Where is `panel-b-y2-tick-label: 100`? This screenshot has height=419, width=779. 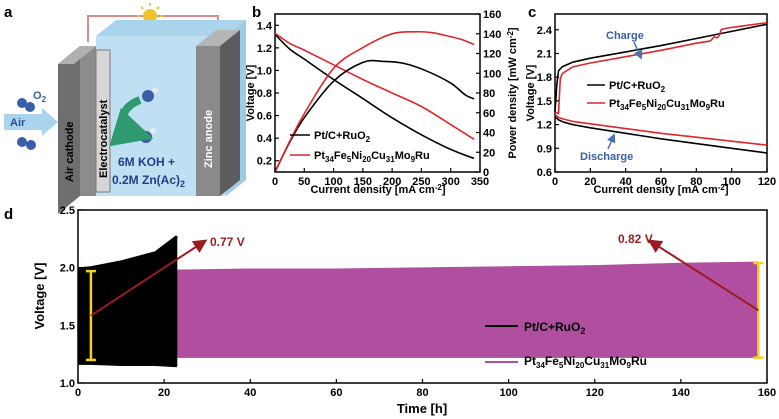
panel-b-y2-tick-label: 100 is located at coordinates (492, 74).